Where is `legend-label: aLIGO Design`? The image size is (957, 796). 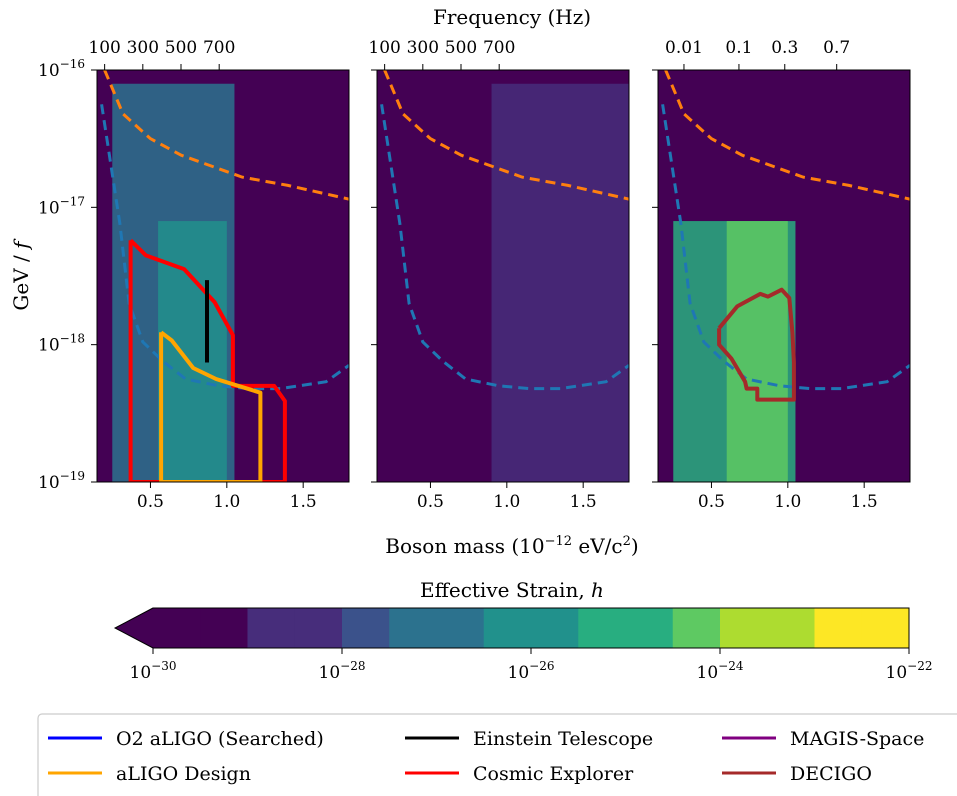 legend-label: aLIGO Design is located at coordinates (183, 774).